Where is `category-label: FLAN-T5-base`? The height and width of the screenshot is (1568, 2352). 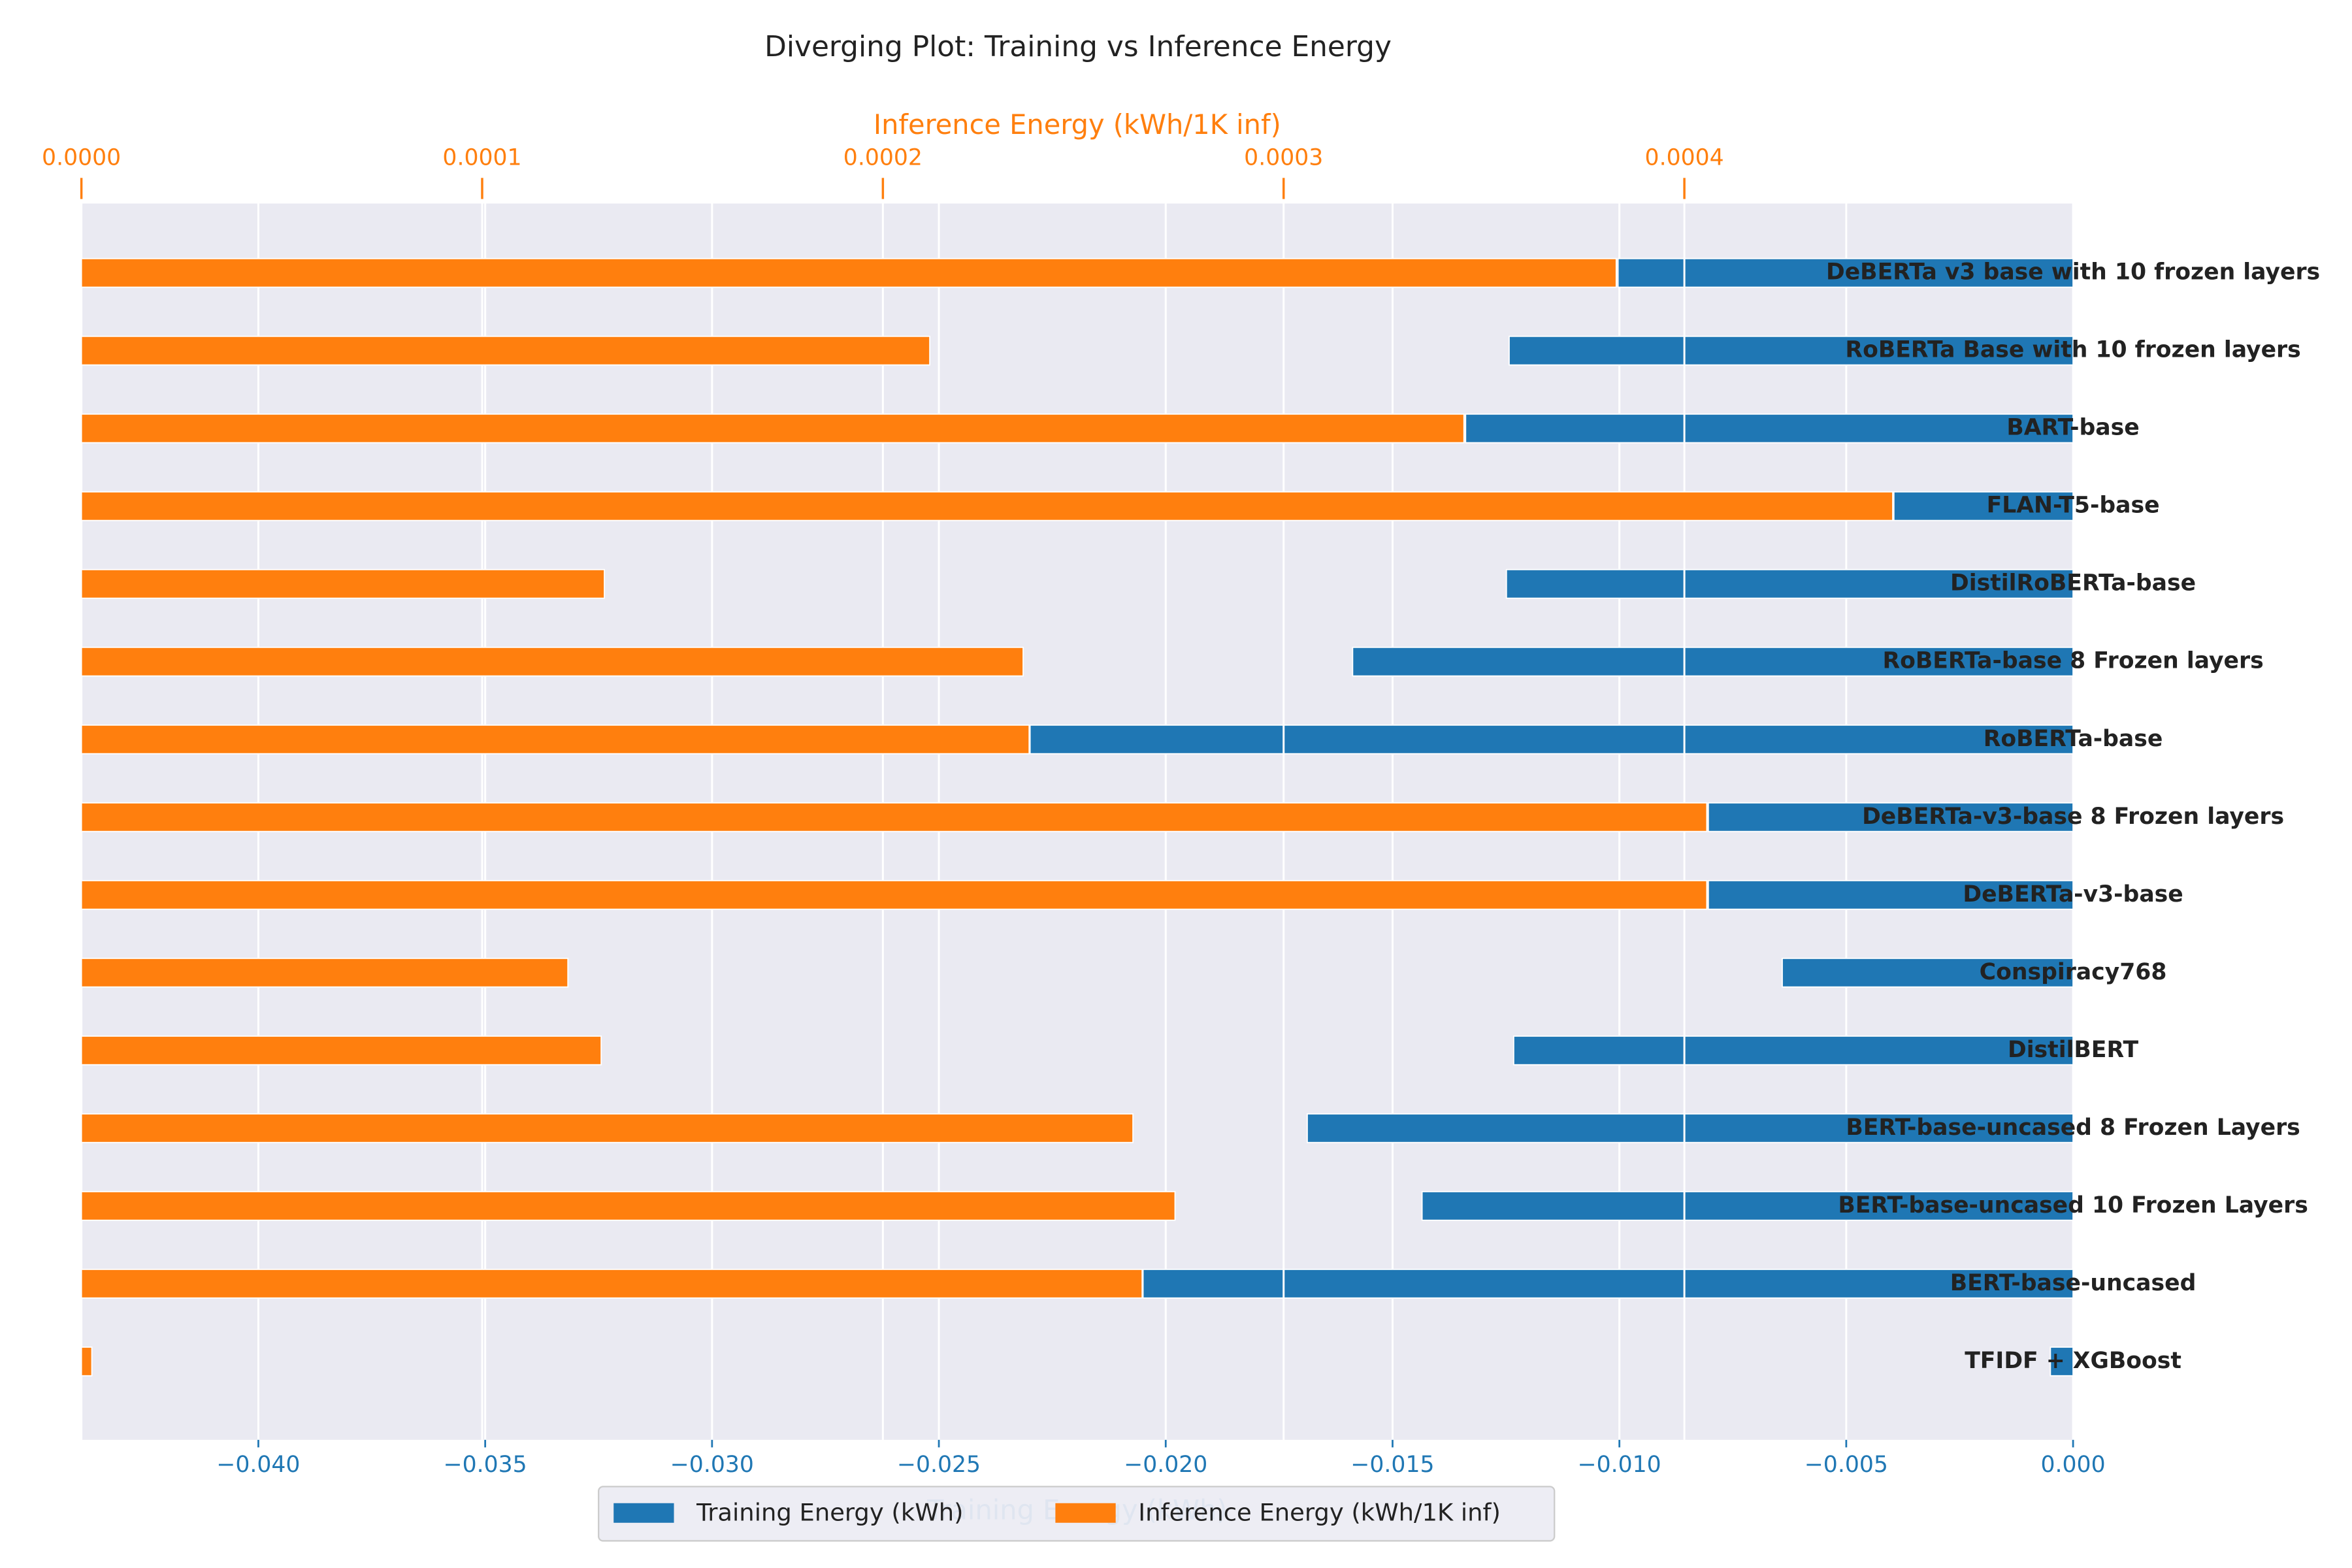 category-label: FLAN-T5-base is located at coordinates (2073, 506).